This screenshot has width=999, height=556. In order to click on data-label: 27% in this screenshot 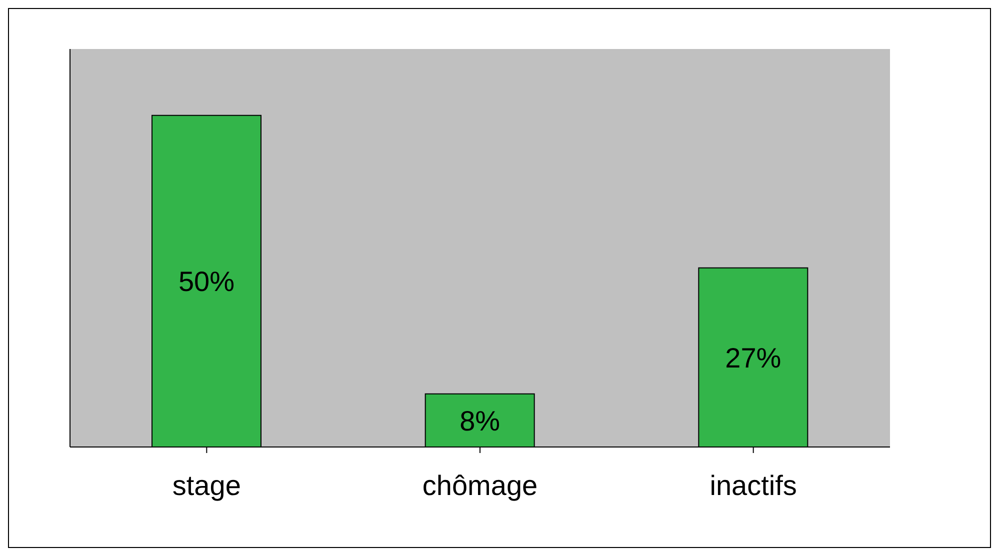, I will do `click(753, 358)`.